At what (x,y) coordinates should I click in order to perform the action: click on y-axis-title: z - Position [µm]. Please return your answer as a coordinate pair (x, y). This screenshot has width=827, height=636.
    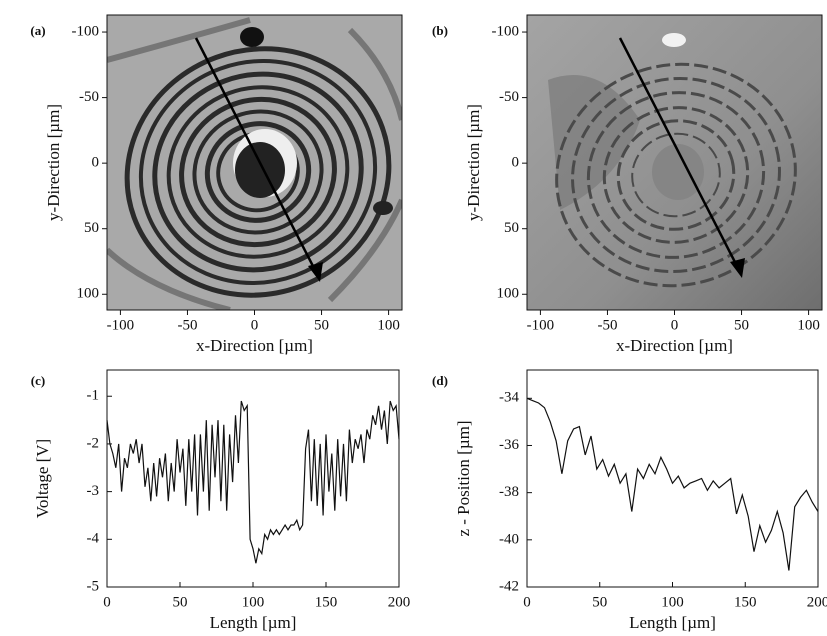
    Looking at the image, I should click on (463, 478).